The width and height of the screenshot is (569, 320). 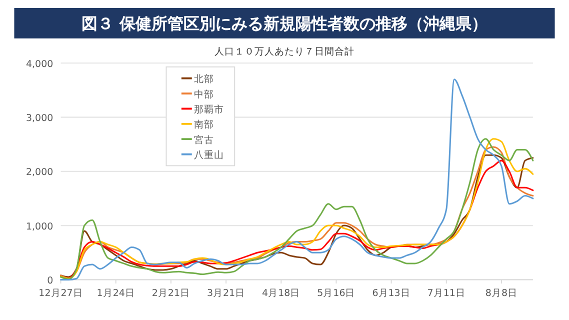 I want to click on y-tick-label: 1,000, so click(x=40, y=226).